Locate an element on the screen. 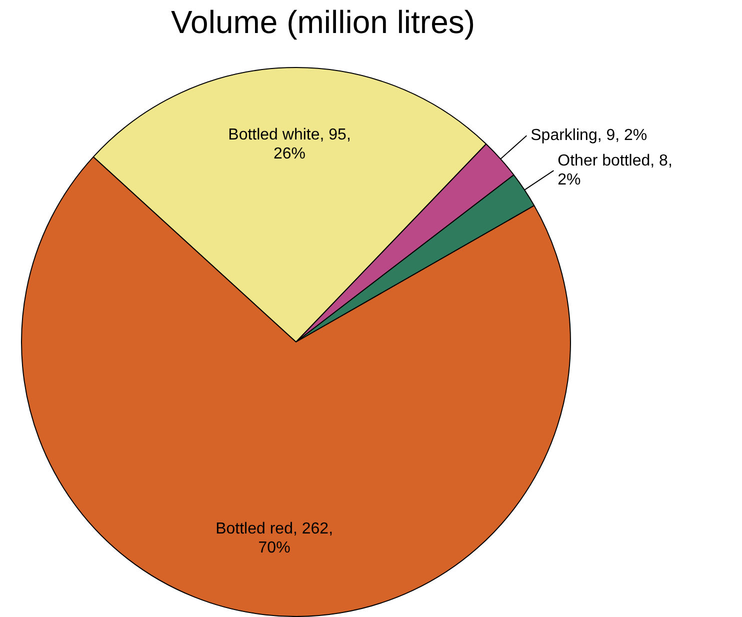 This screenshot has width=742, height=617. slice-label: Sparkling, 9, 2% is located at coordinates (589, 135).